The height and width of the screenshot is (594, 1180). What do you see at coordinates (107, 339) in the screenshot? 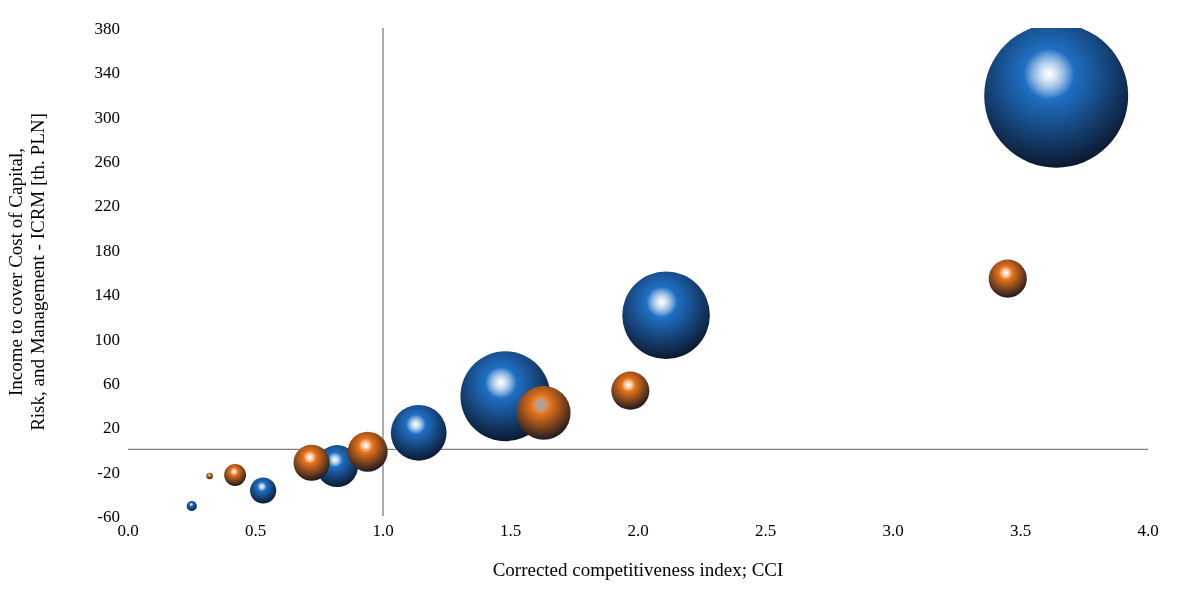
I see `y-tick-label: 100` at bounding box center [107, 339].